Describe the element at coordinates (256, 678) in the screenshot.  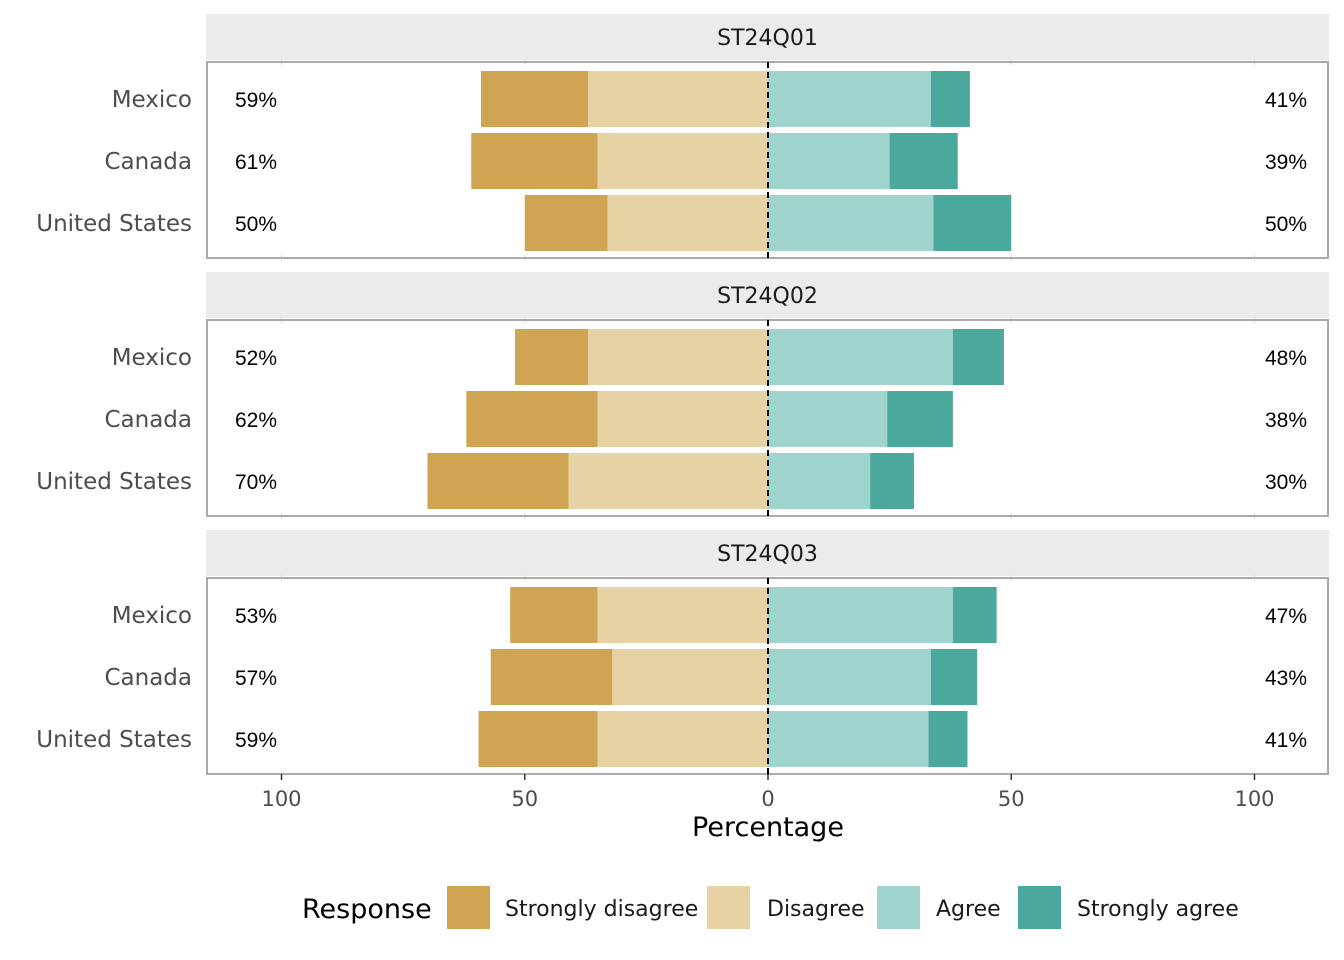
I see `left-percent-label: 57%` at that location.